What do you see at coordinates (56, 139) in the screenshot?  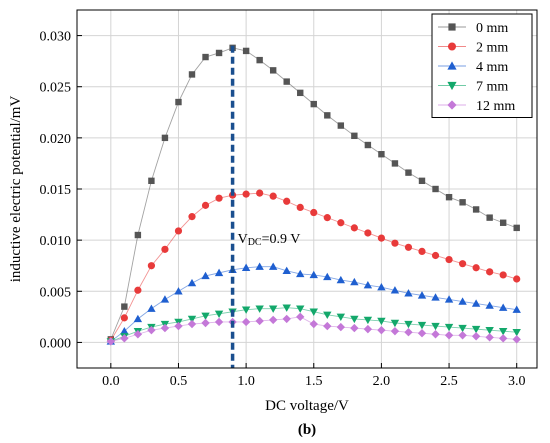 I see `y-tick-label: 0.020` at bounding box center [56, 139].